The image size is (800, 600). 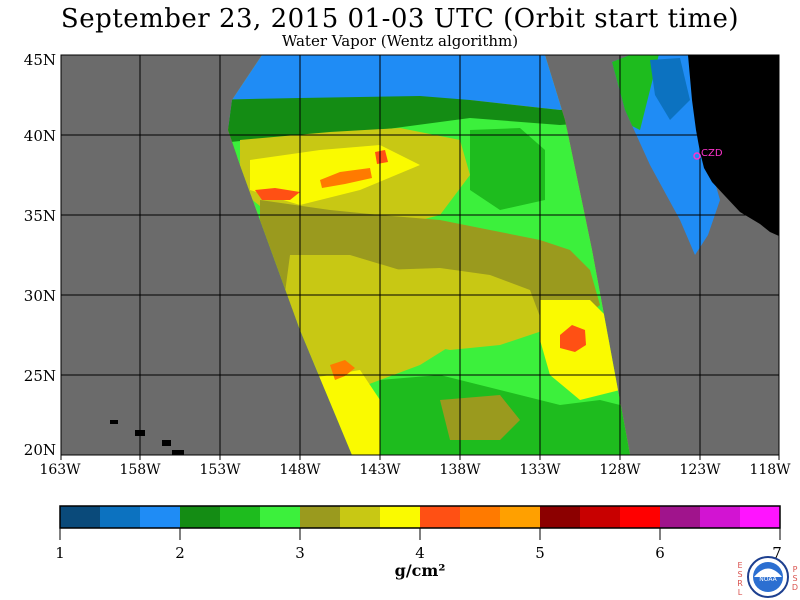 What do you see at coordinates (700, 470) in the screenshot?
I see `lon-label-123w: 123W` at bounding box center [700, 470].